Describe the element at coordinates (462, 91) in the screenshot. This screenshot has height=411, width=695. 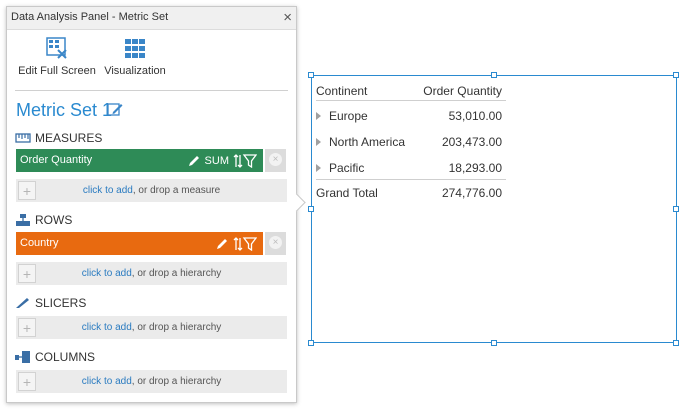
I see `column-header-order-quantity: Order Quantity` at that location.